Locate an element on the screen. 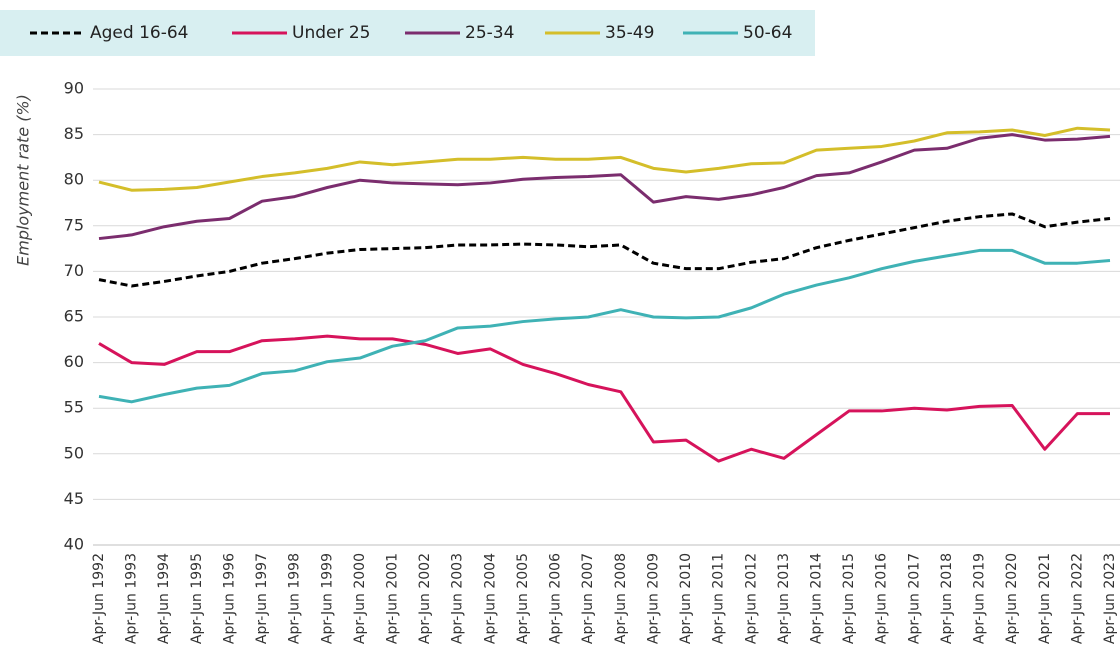 The width and height of the screenshot is (1120, 669). x-tick-label: Apr-Jun 2007 is located at coordinates (588, 598).